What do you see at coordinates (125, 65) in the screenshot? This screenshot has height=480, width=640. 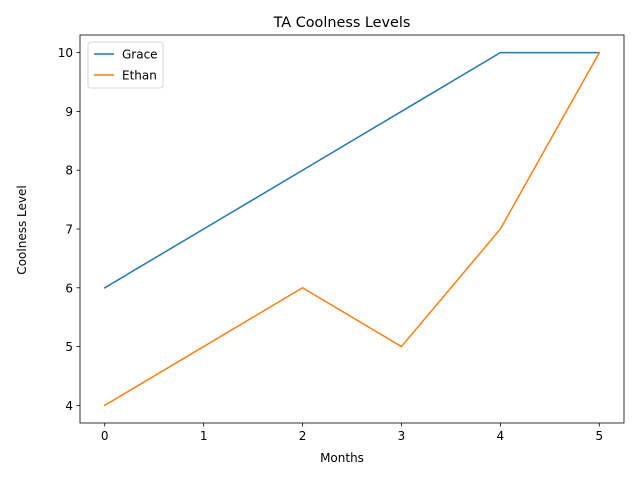 I see `legend: Grace Ethan` at bounding box center [125, 65].